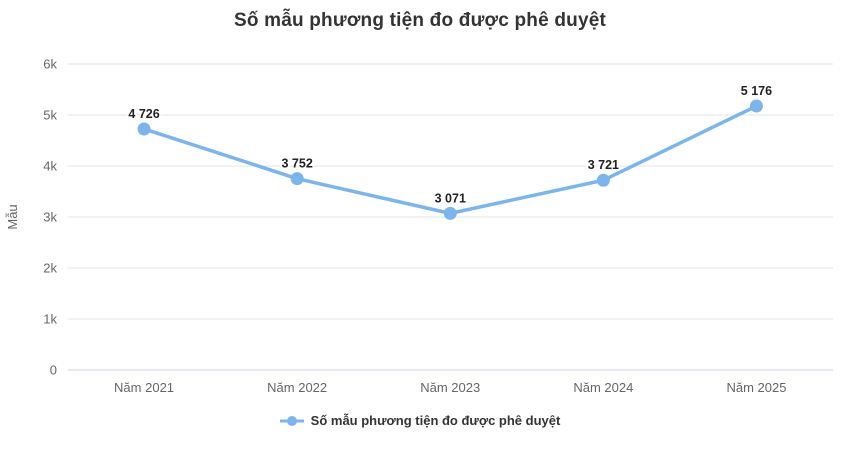 The height and width of the screenshot is (450, 853). I want to click on x-axis-tick-label: Năm 2024, so click(603, 387).